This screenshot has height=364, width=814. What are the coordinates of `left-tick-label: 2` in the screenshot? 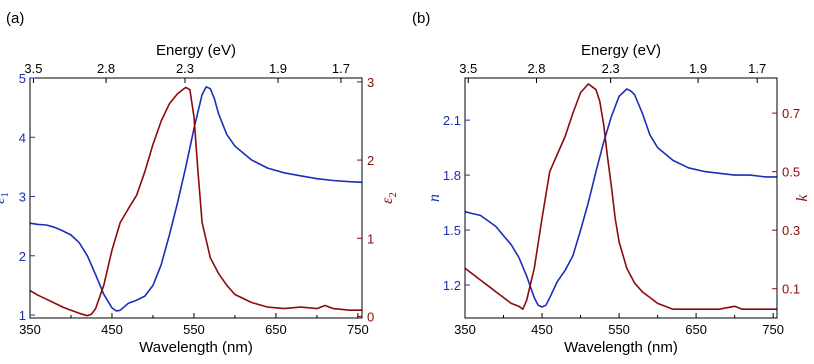 It's located at (22, 256).